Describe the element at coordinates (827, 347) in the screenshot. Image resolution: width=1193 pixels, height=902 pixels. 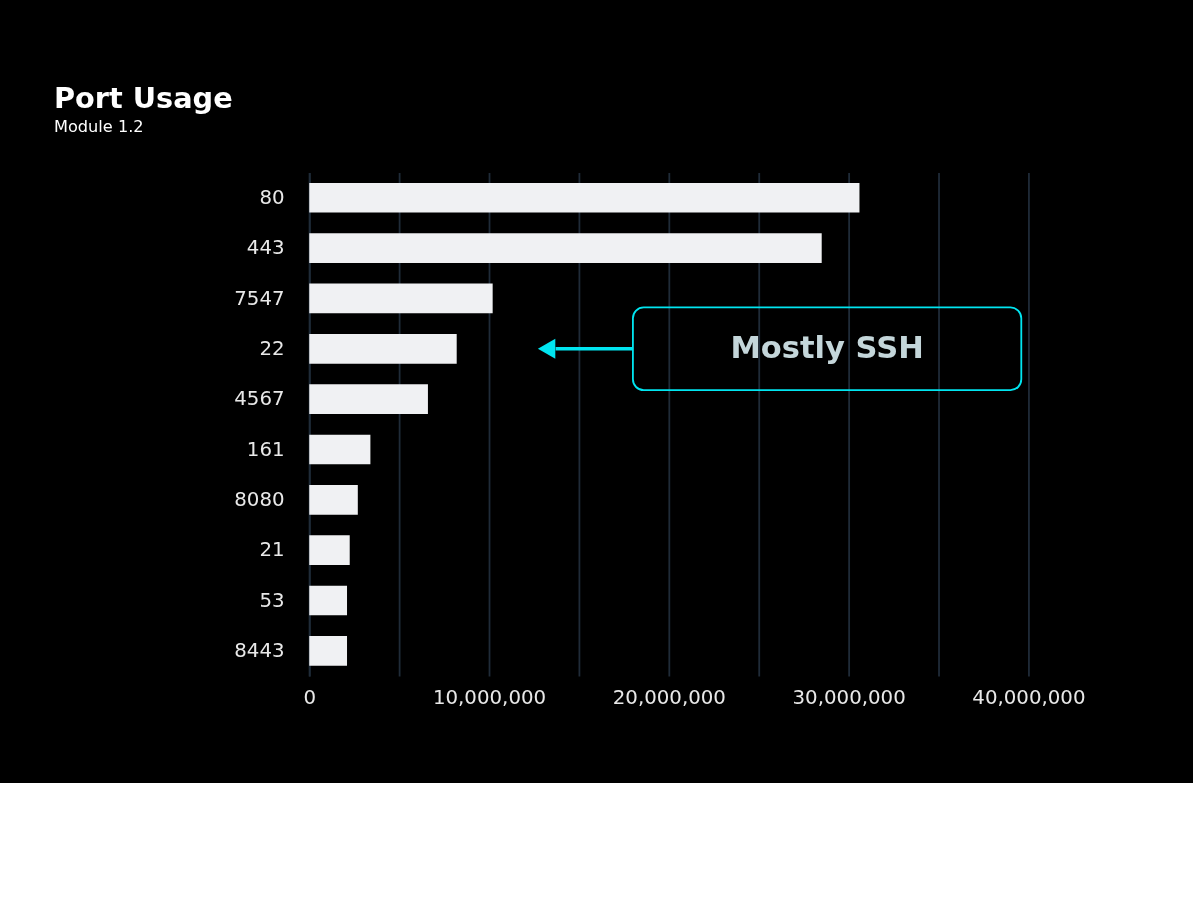
I see `annotation: Mostly SSH` at that location.